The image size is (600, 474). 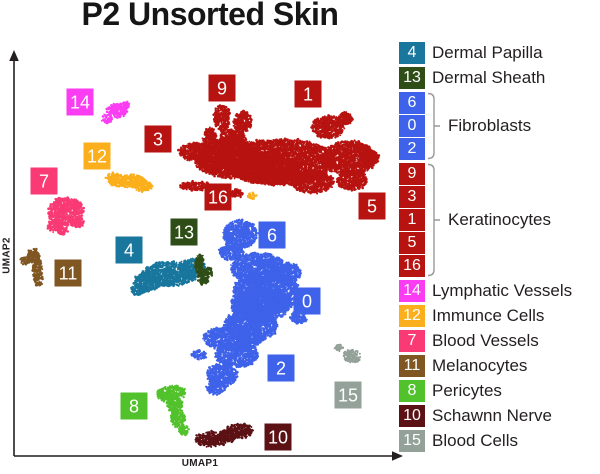 What do you see at coordinates (272, 235) in the screenshot?
I see `cluster-label-6: 6` at bounding box center [272, 235].